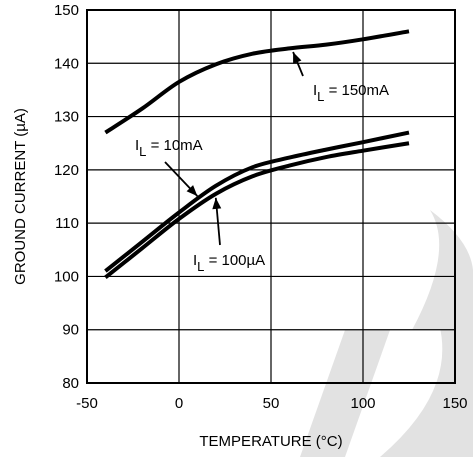 The height and width of the screenshot is (457, 473). I want to click on y-tick-label: 90, so click(70, 330).